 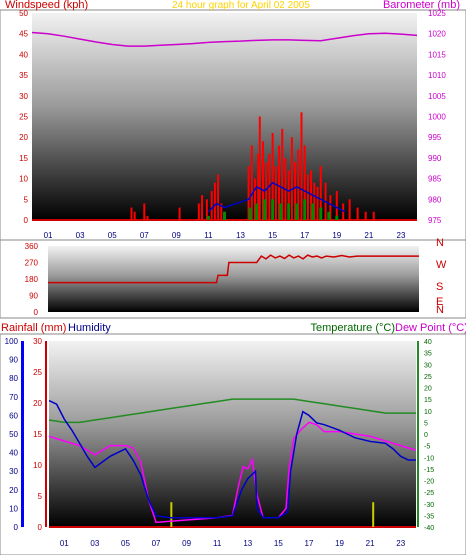 What do you see at coordinates (429, 528) in the screenshot?
I see `temperature-tick-label: -40` at bounding box center [429, 528].